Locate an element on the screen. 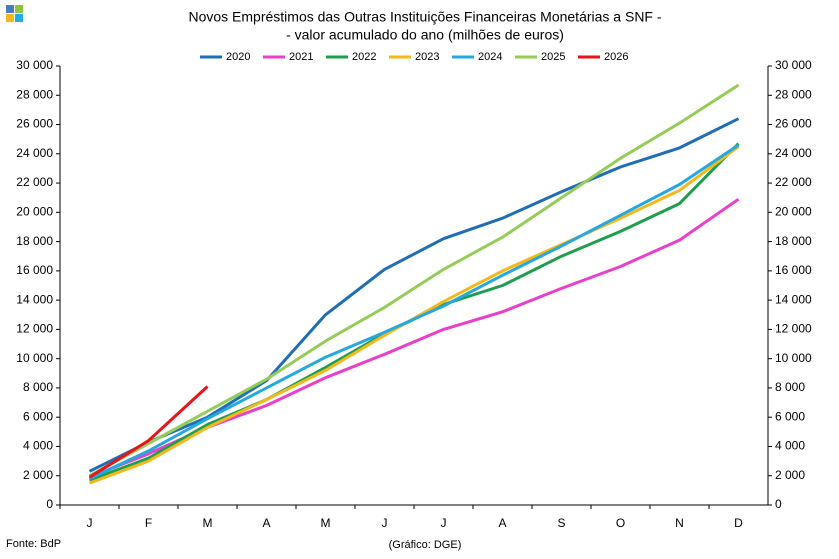 This screenshot has width=839, height=559. y2-tick-label: 2 000 is located at coordinates (790, 475).